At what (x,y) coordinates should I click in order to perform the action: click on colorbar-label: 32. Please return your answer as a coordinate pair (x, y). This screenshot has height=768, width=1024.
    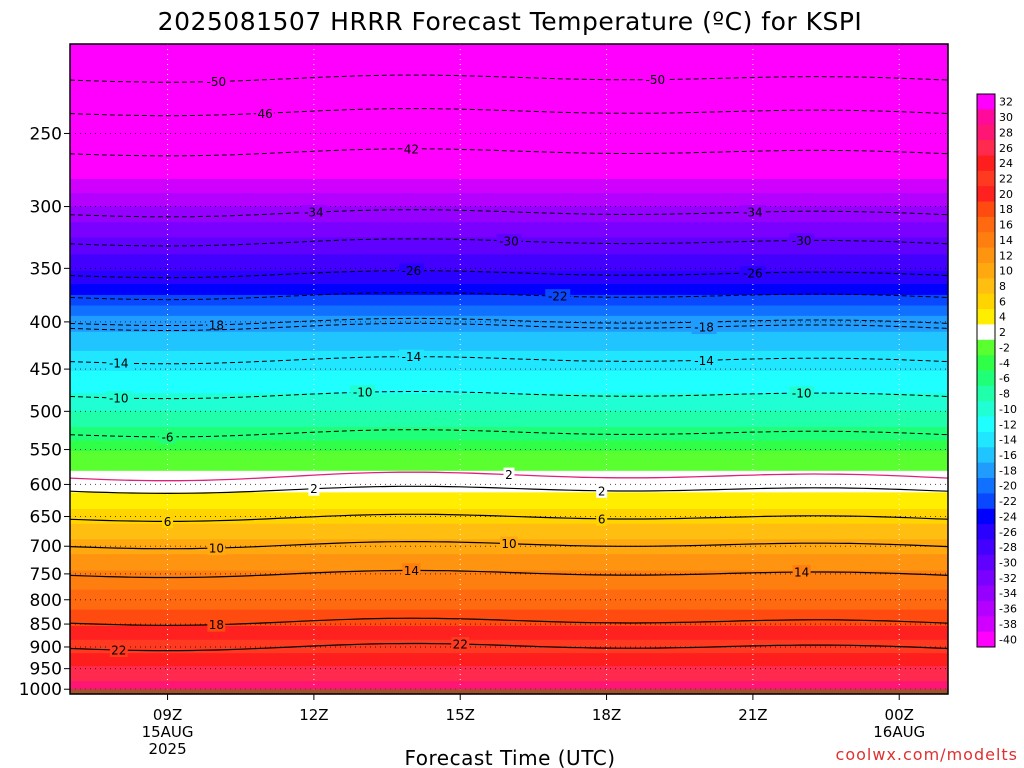
    Looking at the image, I should click on (1006, 102).